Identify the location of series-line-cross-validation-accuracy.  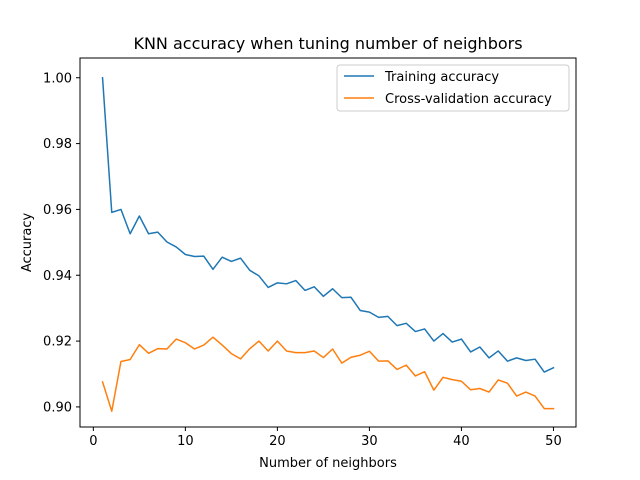
(328, 374).